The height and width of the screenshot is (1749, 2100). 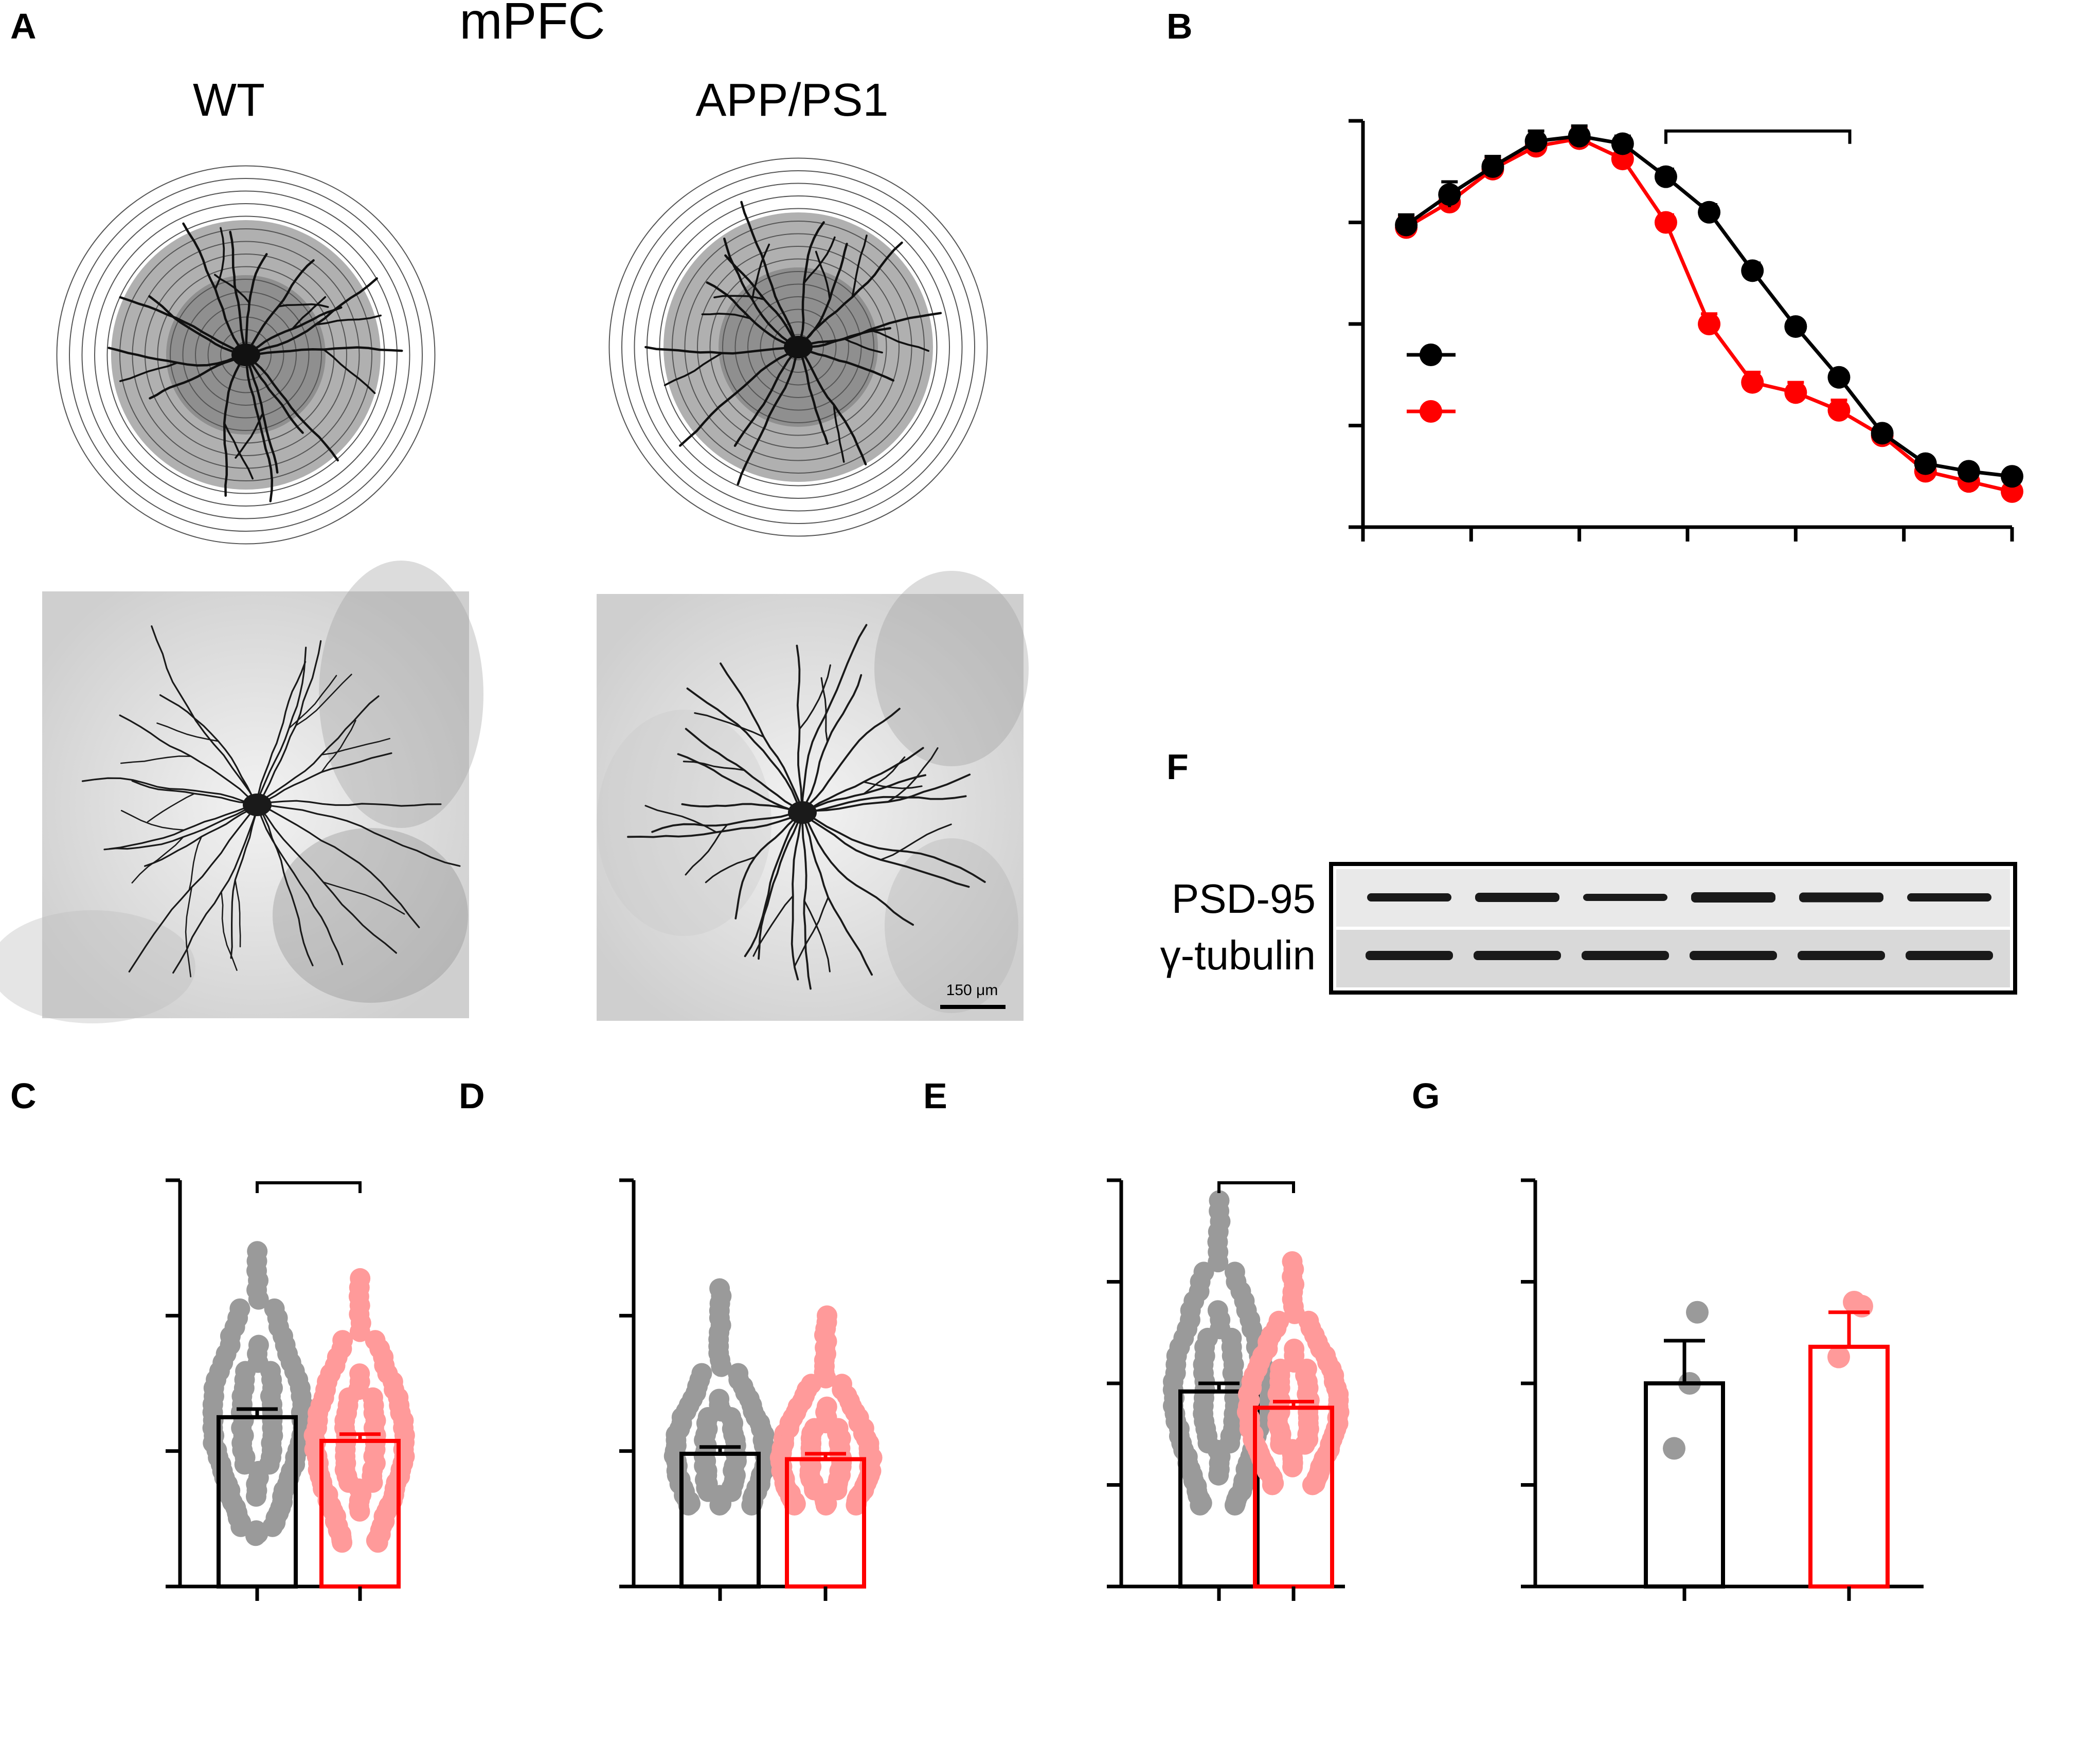 What do you see at coordinates (1410, 955) in the screenshot?
I see `band-tubulin` at bounding box center [1410, 955].